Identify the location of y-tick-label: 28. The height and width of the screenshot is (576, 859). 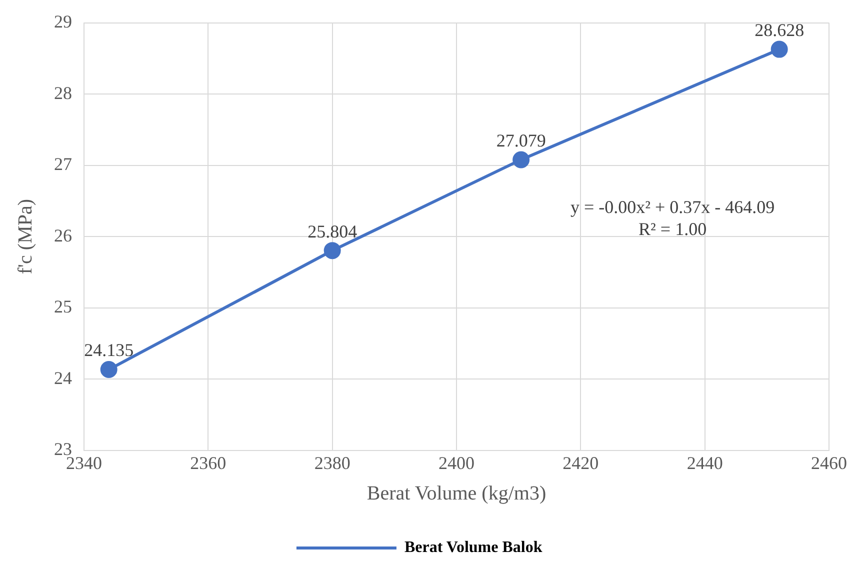
(63, 92).